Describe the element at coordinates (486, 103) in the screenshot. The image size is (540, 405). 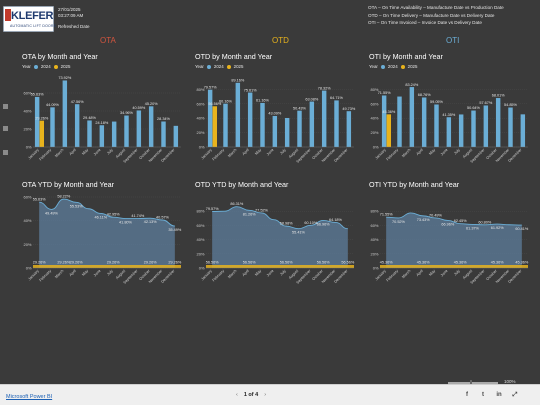
I see `data-label-2024: 57.67%` at that location.